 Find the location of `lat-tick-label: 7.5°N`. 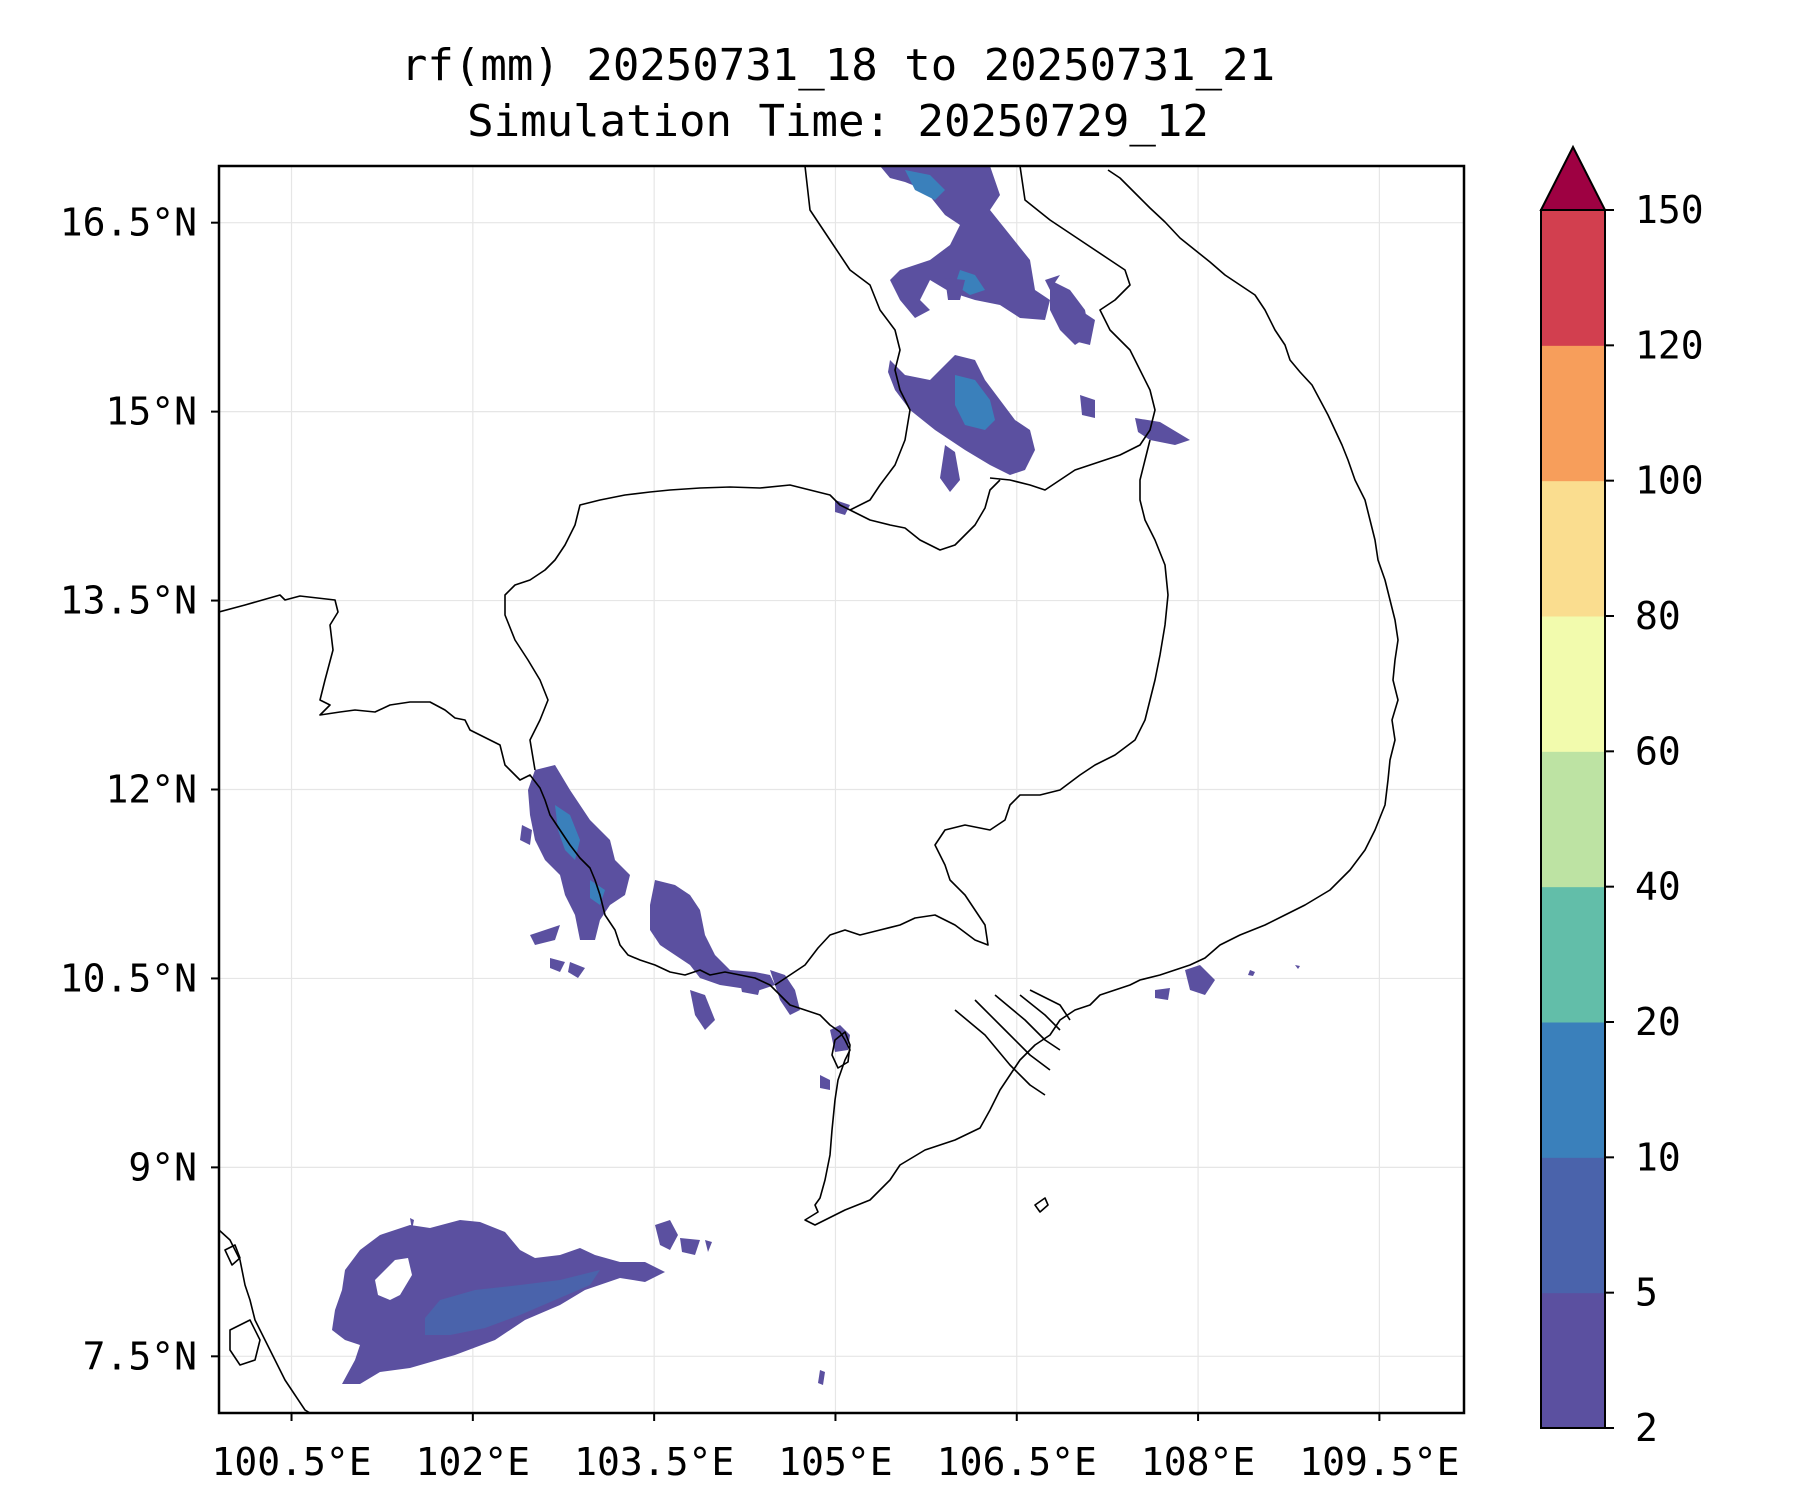

lat-tick-label: 7.5°N is located at coordinates (140, 1356).